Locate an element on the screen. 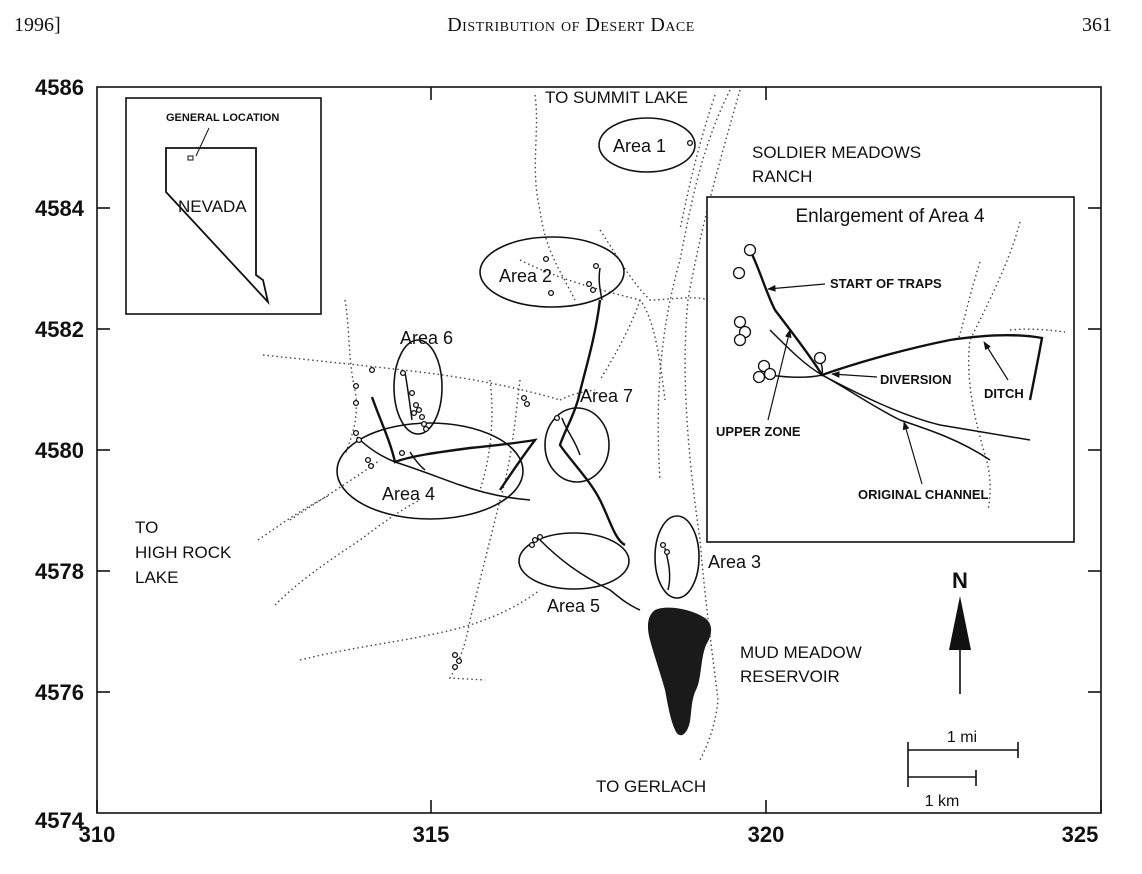 The height and width of the screenshot is (874, 1142). area-3-label: Area 3 is located at coordinates (734, 562).